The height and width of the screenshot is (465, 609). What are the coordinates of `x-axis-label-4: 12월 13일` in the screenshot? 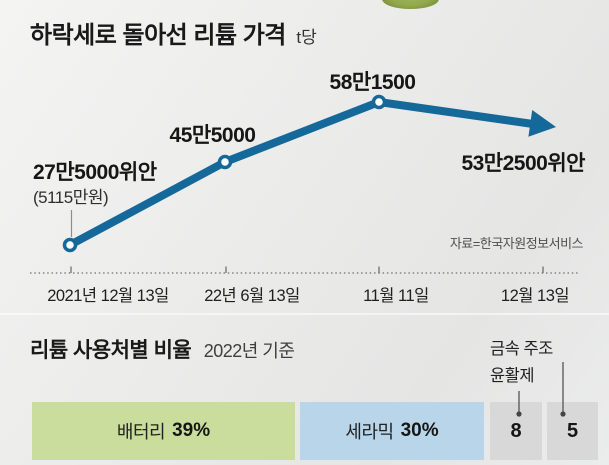 It's located at (535, 296).